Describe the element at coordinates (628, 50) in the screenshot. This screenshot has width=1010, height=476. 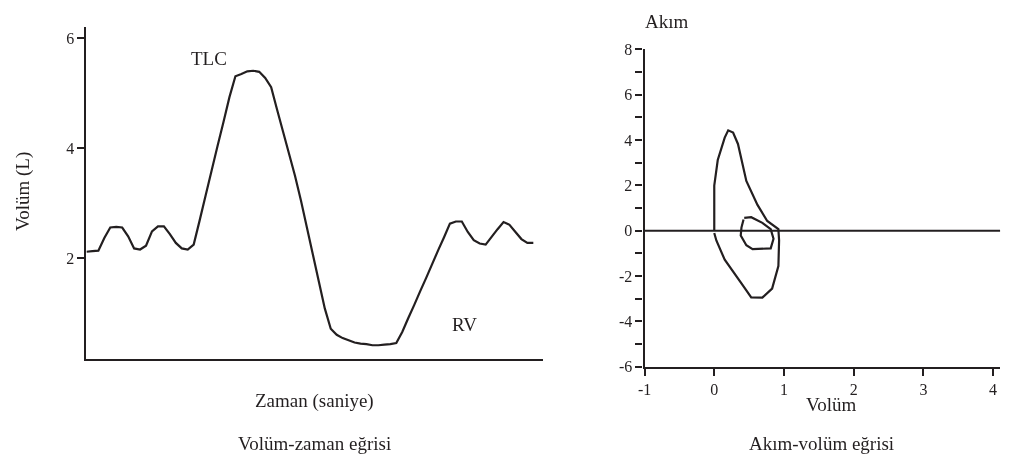
I see `y-tick-label: 8` at that location.